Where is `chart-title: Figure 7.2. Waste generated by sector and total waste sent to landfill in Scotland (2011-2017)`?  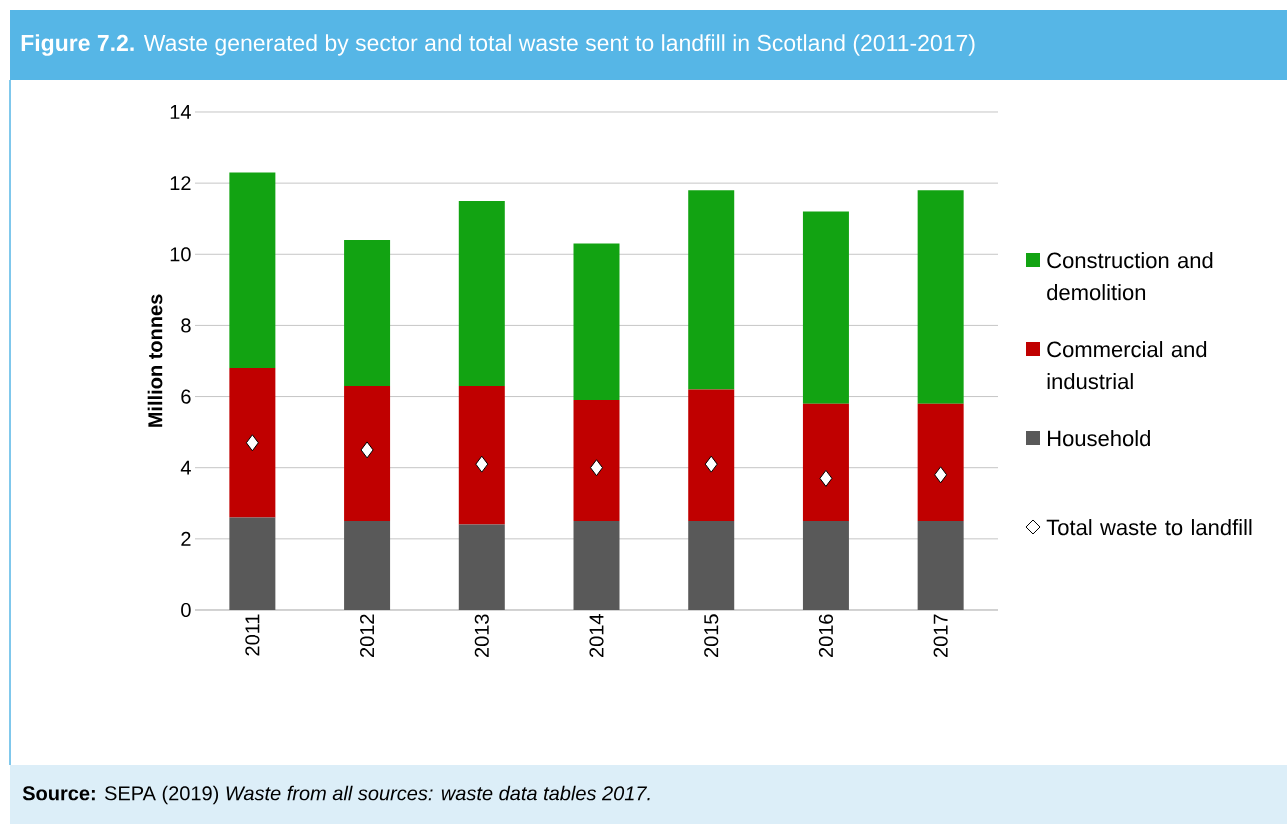 chart-title: Figure 7.2. Waste generated by sector and total waste sent to landfill in Scotland (2011-2017) is located at coordinates (498, 45).